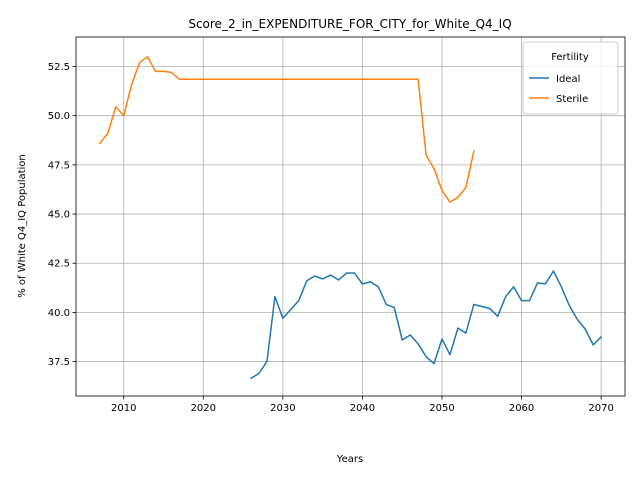 The image size is (640, 480). What do you see at coordinates (59, 67) in the screenshot?
I see `y-tick-label: 52.5` at bounding box center [59, 67].